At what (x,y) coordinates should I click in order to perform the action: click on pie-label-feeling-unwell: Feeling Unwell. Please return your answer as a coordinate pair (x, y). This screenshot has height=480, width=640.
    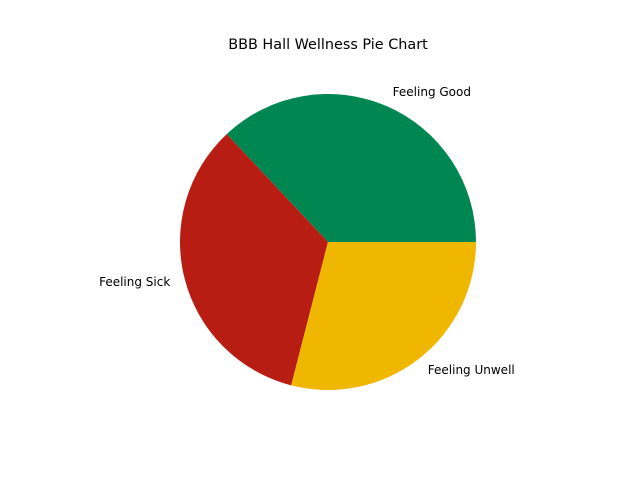
    Looking at the image, I should click on (471, 370).